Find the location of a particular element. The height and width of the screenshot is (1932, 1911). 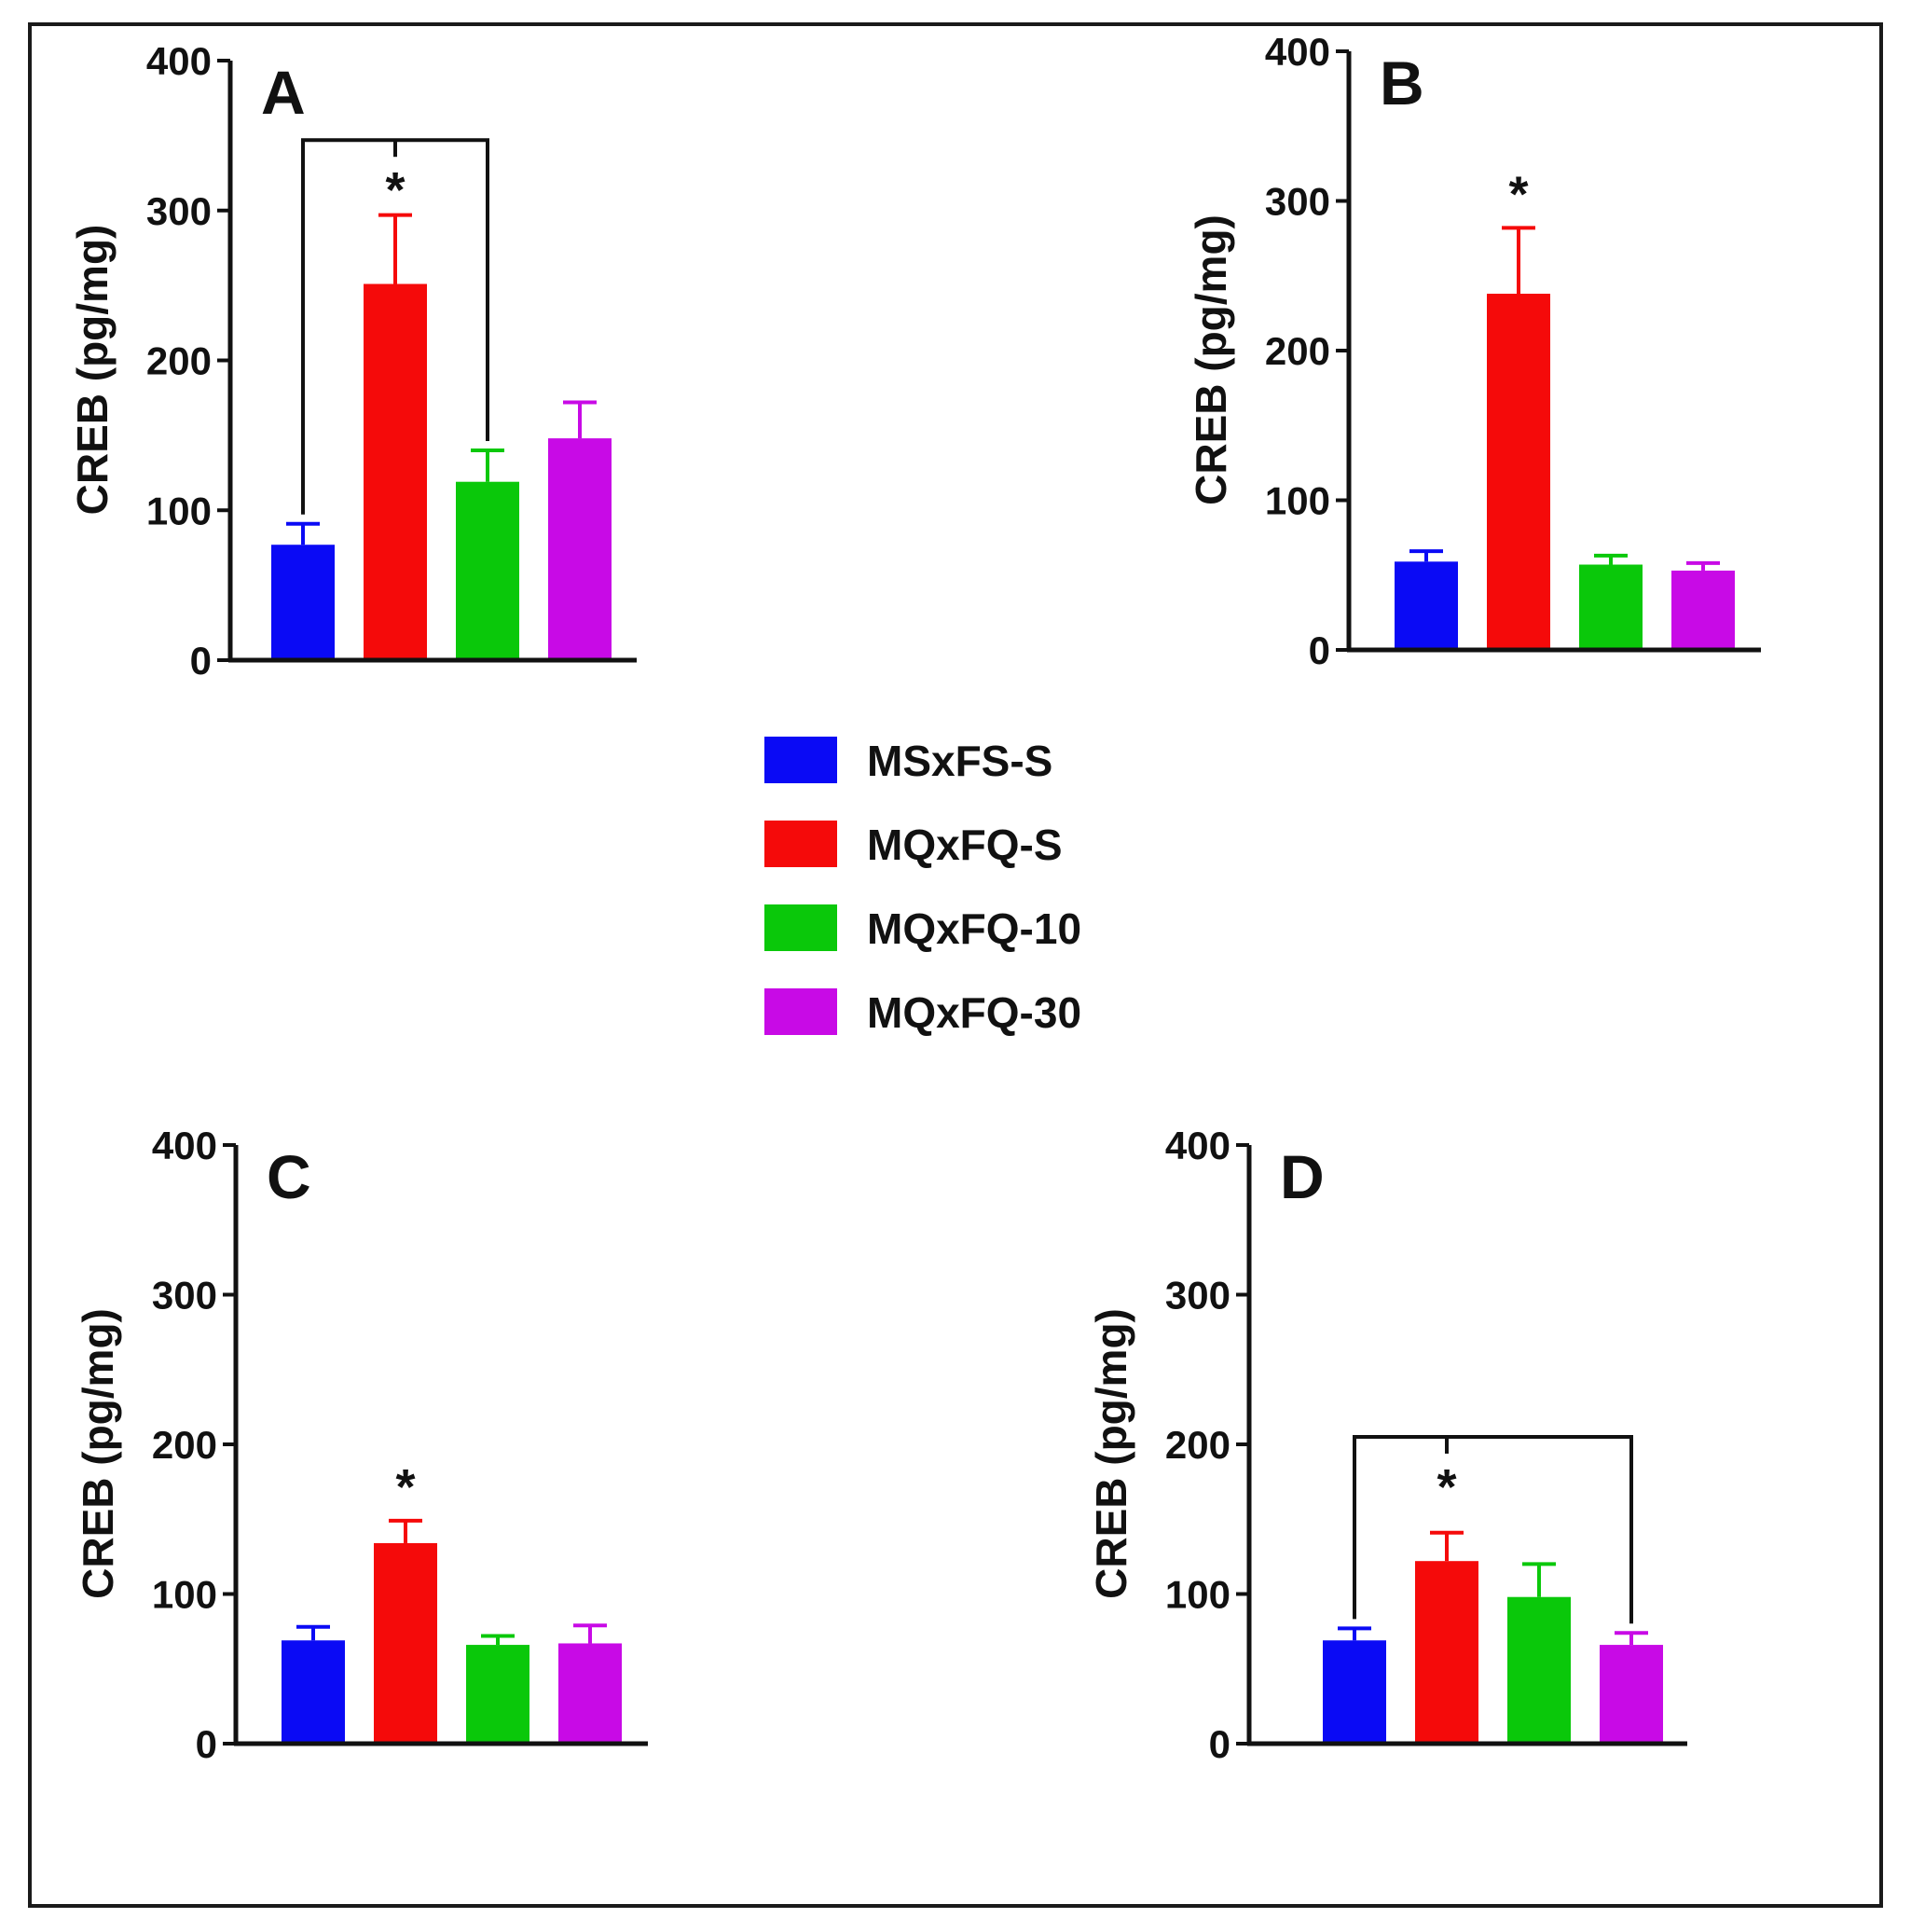

legend-item: MQxFQ-30 is located at coordinates (922, 1013).